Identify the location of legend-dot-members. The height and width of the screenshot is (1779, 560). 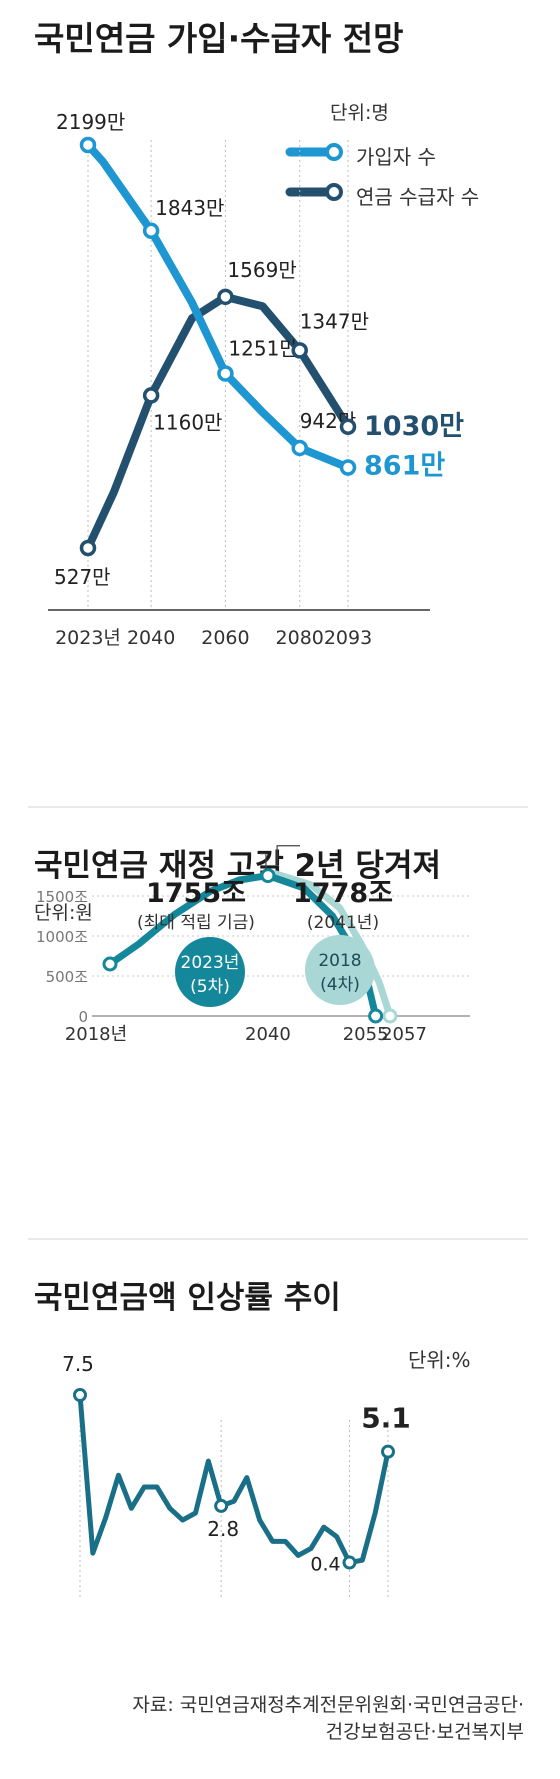
(334, 152).